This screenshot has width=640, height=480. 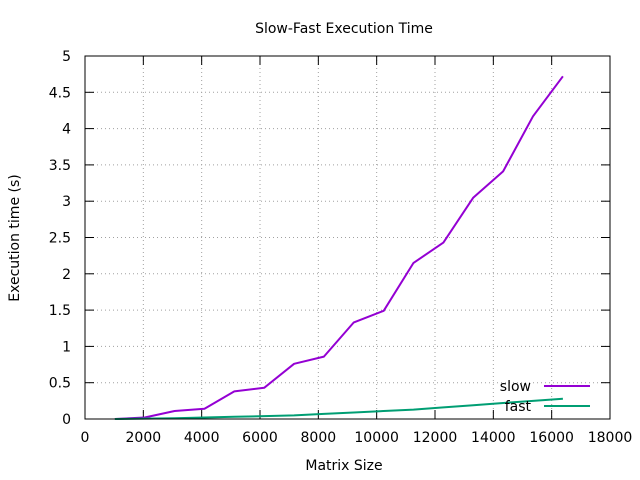 I want to click on y-tick-label: 2.5, so click(x=60, y=239).